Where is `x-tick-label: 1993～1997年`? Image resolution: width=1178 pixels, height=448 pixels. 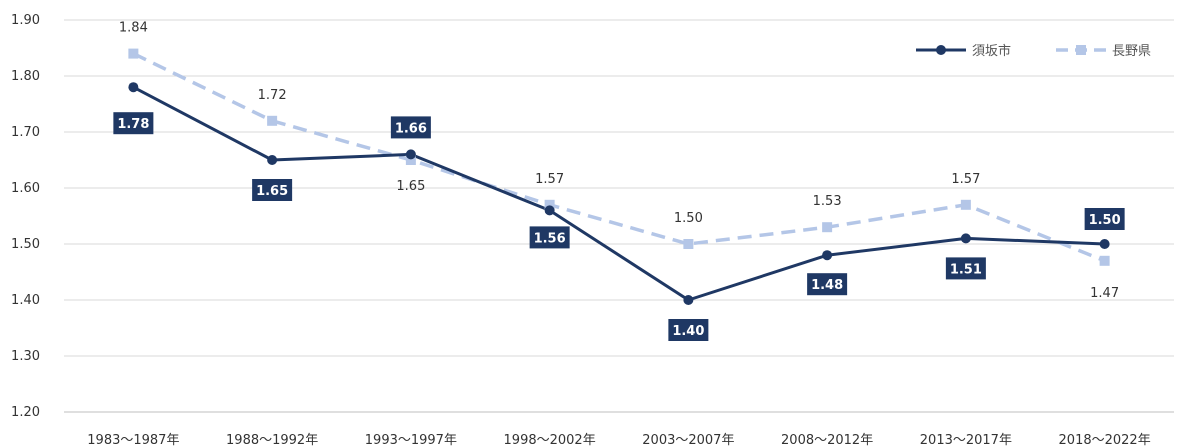 x-tick-label: 1993～1997年 is located at coordinates (411, 440).